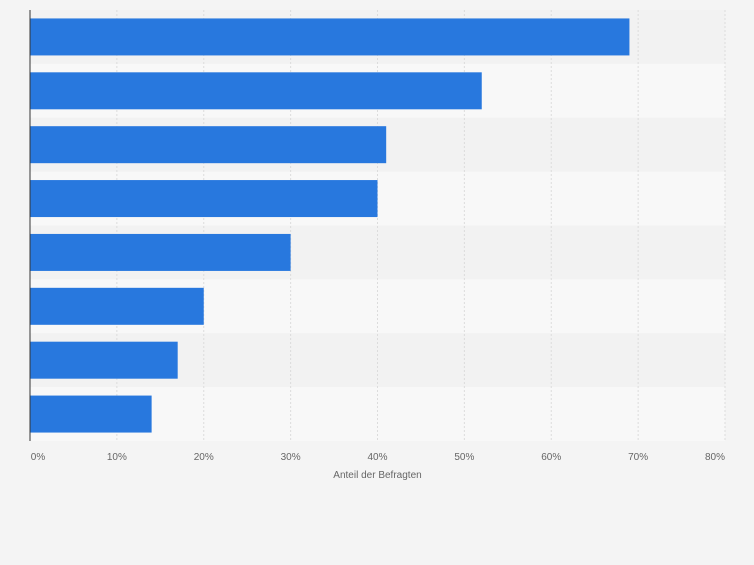  What do you see at coordinates (38, 457) in the screenshot?
I see `x-tick-label: 0%` at bounding box center [38, 457].